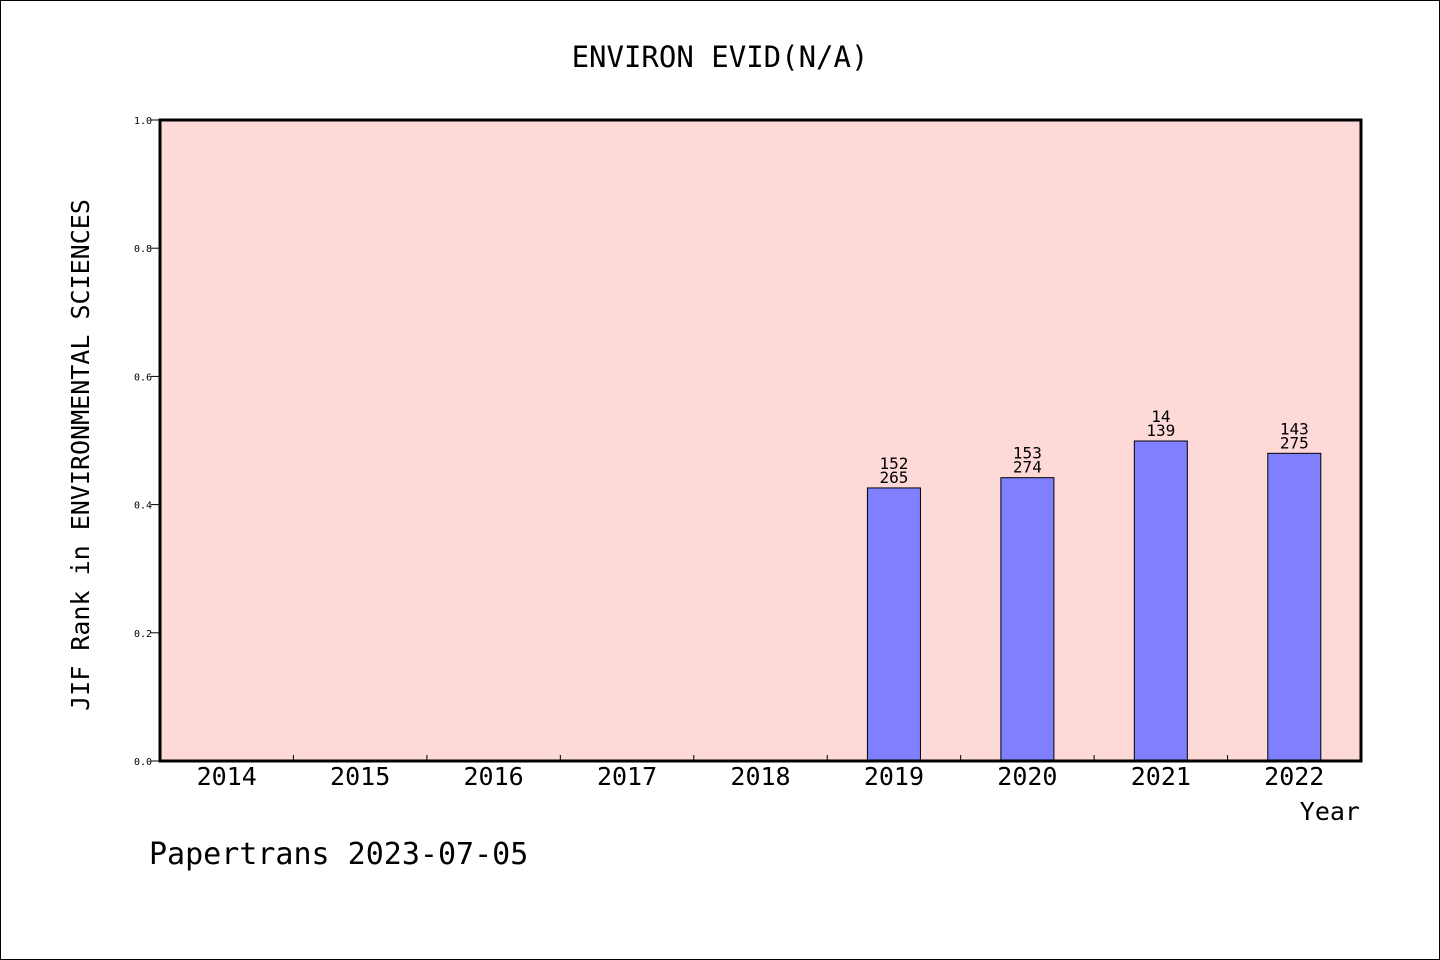  Describe the element at coordinates (627, 776) in the screenshot. I see `x-tick-label: 2017` at that location.